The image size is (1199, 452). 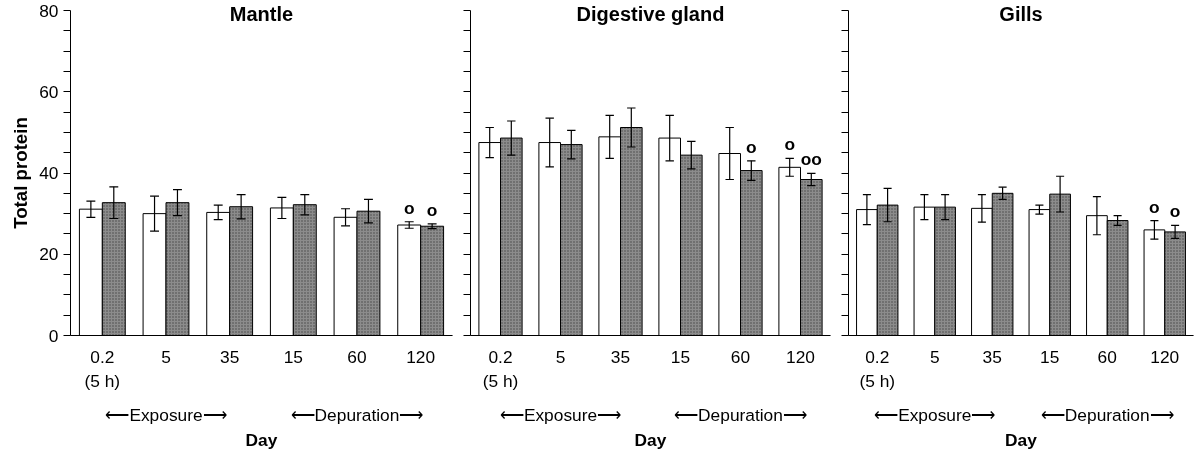 What do you see at coordinates (49, 254) in the screenshot?
I see `y-tick-label: 20` at bounding box center [49, 254].